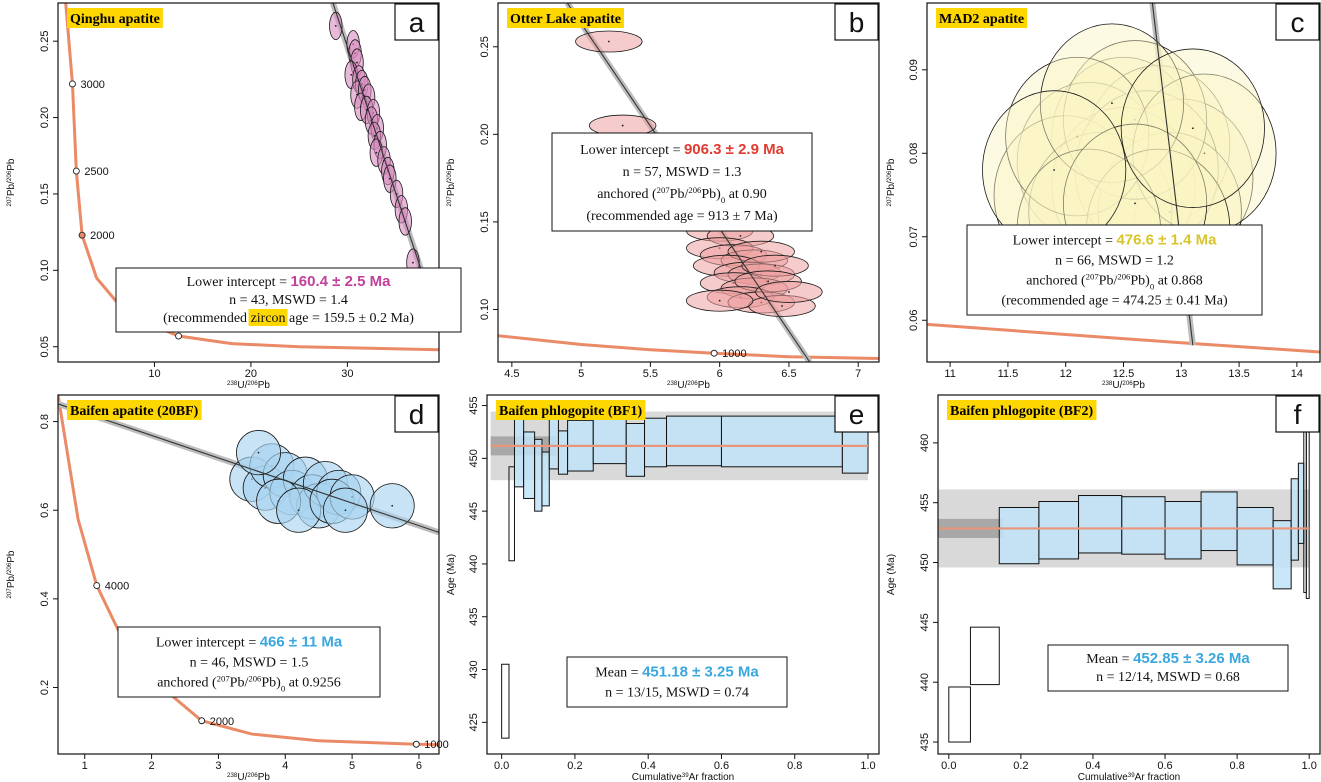 This screenshot has width=1321, height=782. I want to click on y-tick-label: 425, so click(474, 722).